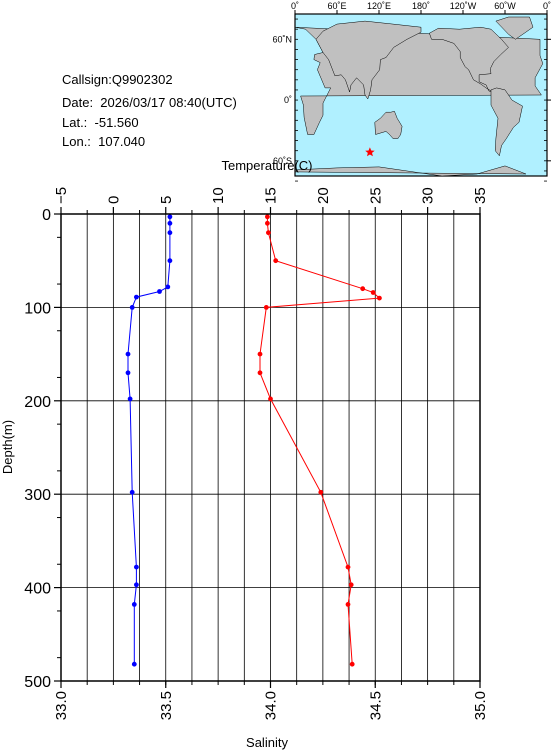 This screenshot has width=553, height=751. What do you see at coordinates (320, 440) in the screenshot?
I see `temperature-profile-line` at bounding box center [320, 440].